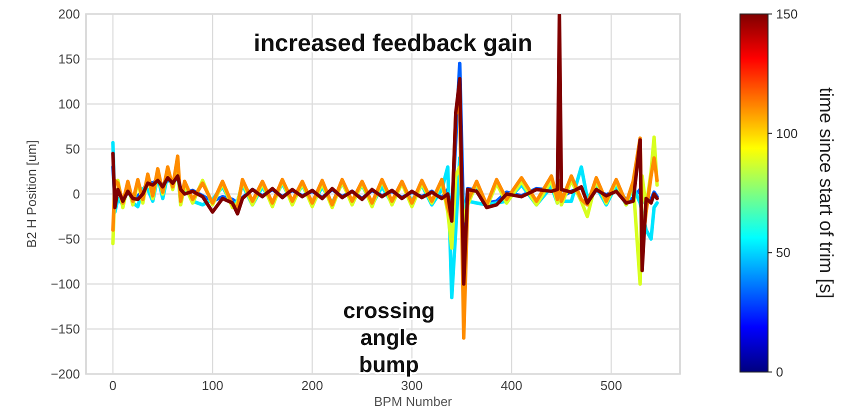 This screenshot has width=855, height=411. What do you see at coordinates (65, 329) in the screenshot?
I see `y-tick-label: −150` at bounding box center [65, 329].